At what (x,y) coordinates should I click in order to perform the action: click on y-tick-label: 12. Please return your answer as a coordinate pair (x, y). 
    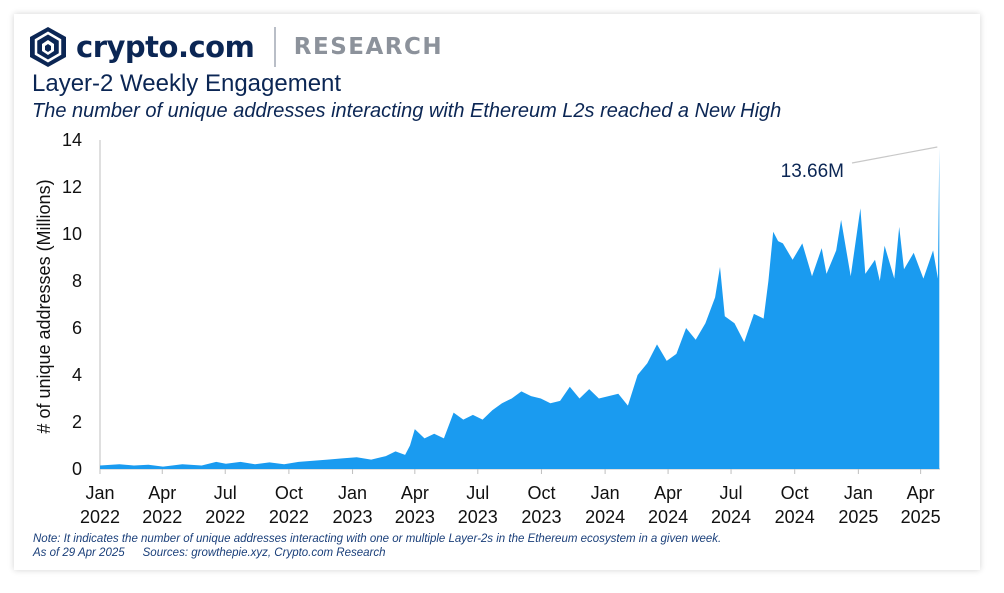
    Looking at the image, I should click on (72, 187).